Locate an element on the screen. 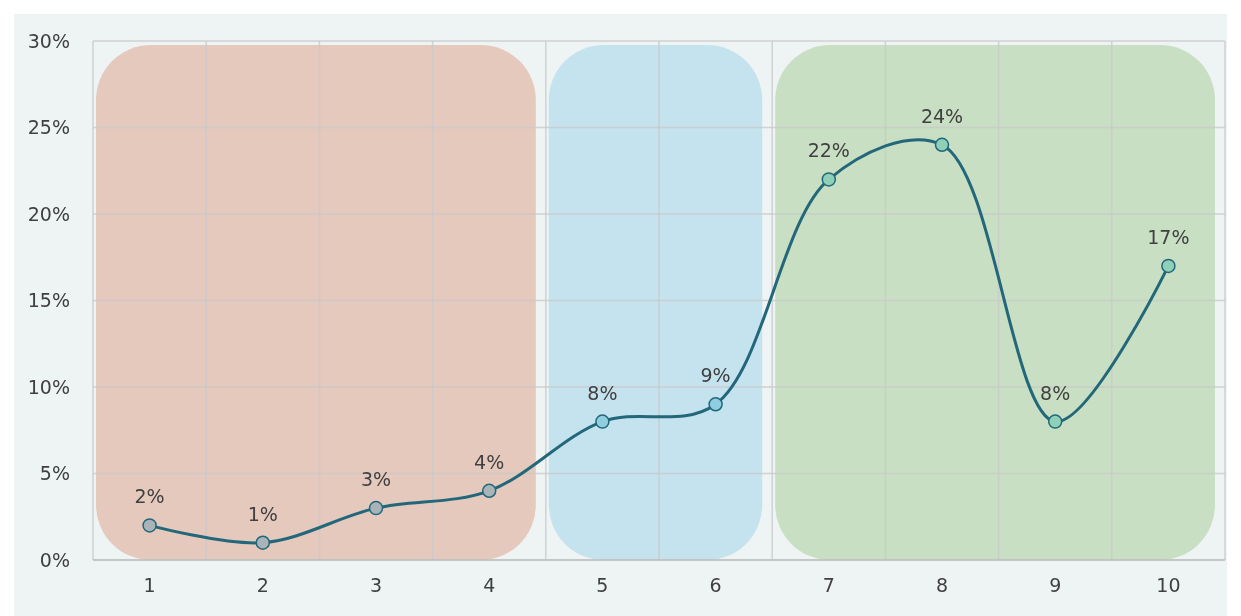 The image size is (1241, 616). data-label: 4% is located at coordinates (489, 461).